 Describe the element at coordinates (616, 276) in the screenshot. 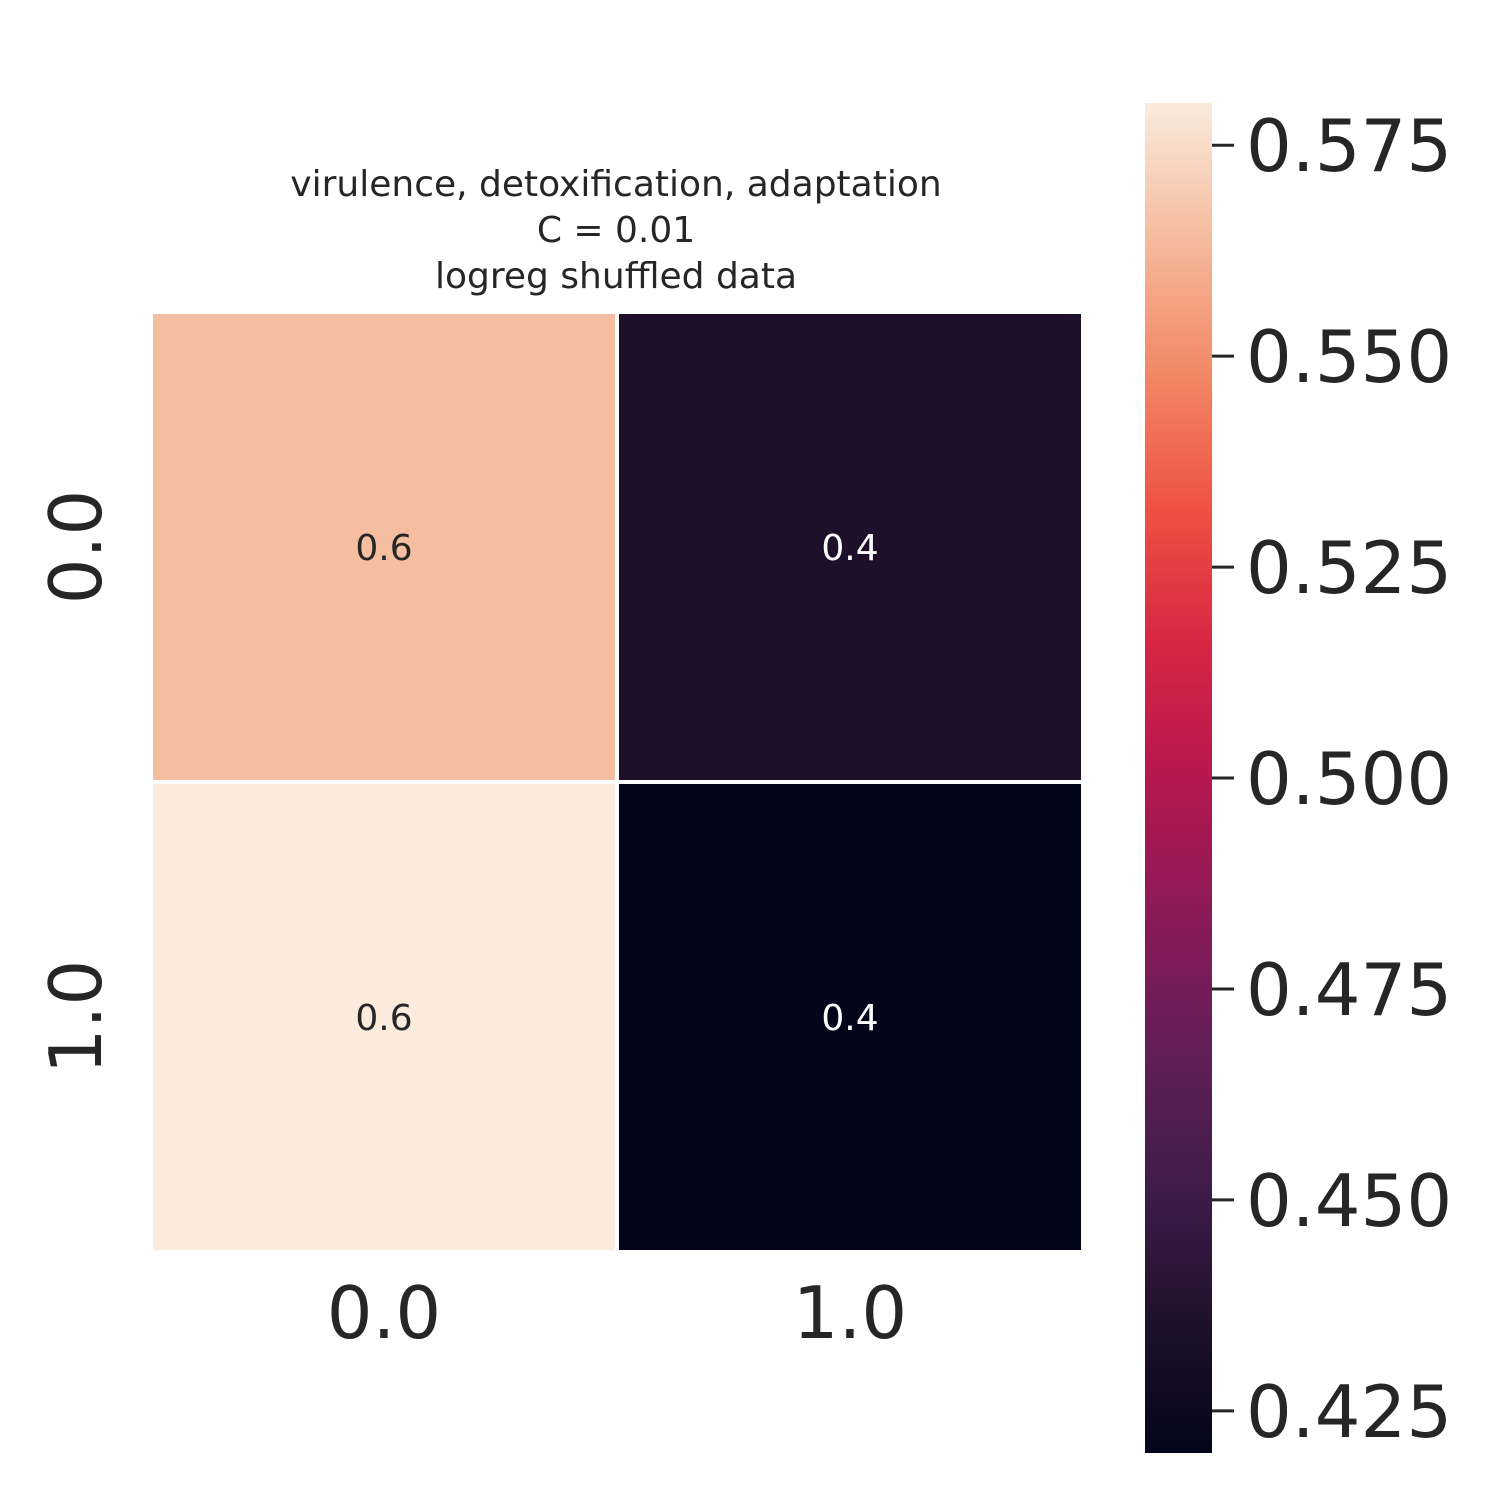

I see `title-line-3: logreg shuffled data` at that location.